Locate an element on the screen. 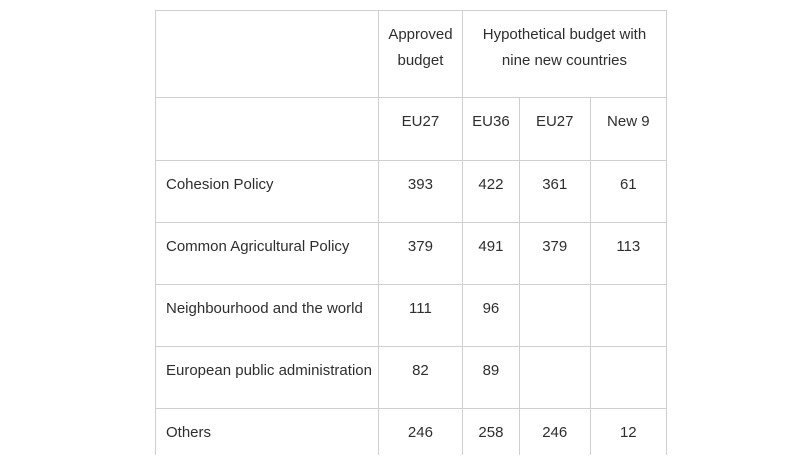 This screenshot has height=470, width=808. value-cell: 113 is located at coordinates (628, 253).